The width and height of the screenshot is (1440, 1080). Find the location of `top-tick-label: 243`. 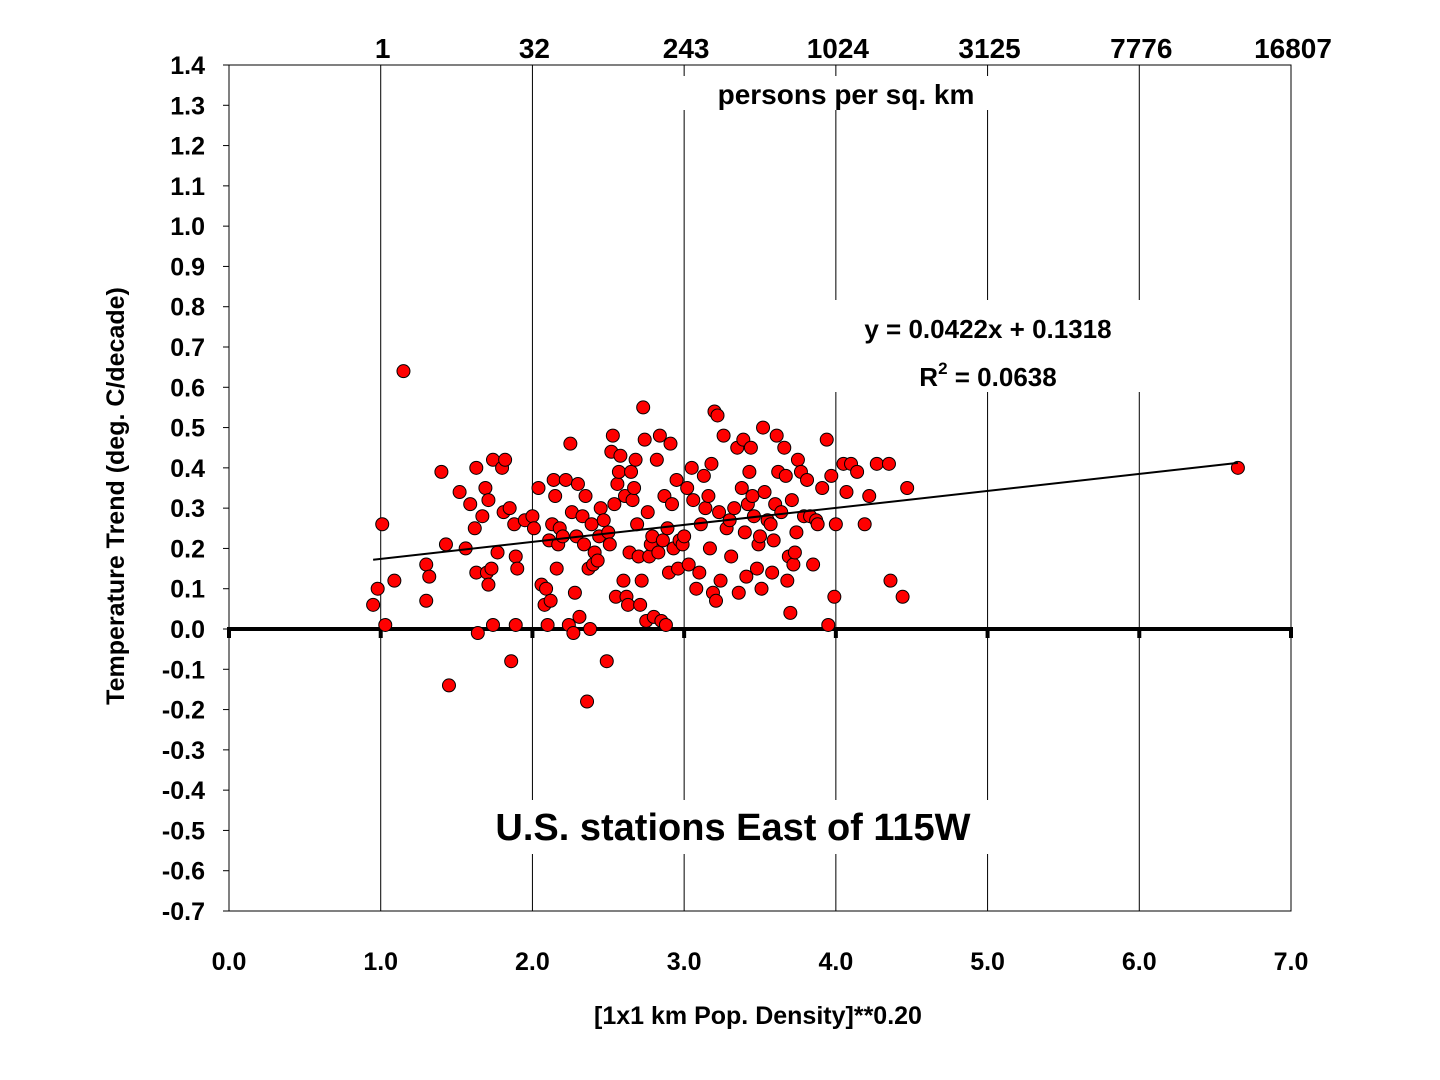

top-tick-label: 243 is located at coordinates (686, 48).